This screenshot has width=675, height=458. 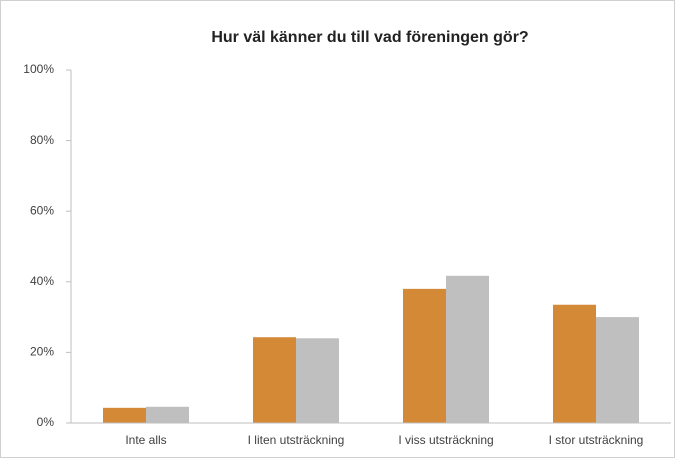 I want to click on x-tick-label: I viss utsträckning, so click(x=445, y=440).